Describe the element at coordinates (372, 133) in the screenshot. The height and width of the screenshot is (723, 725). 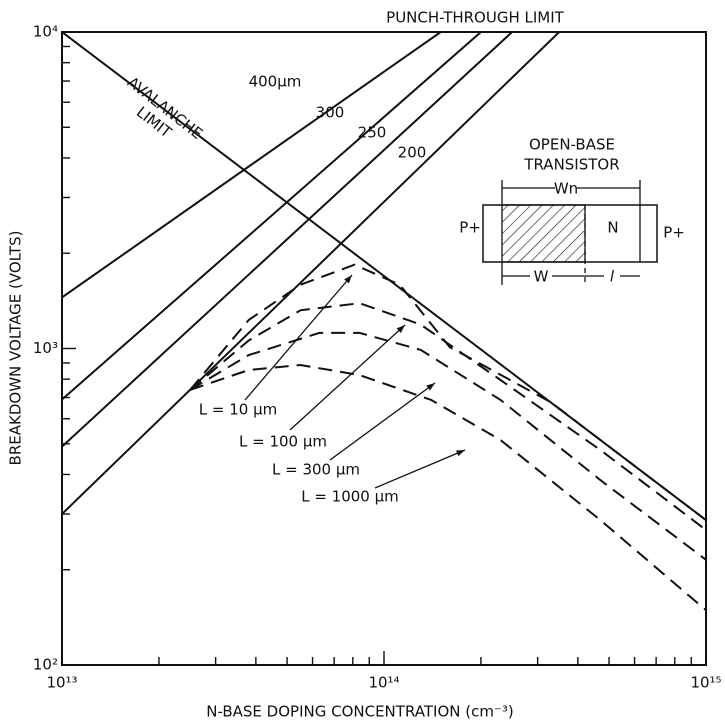
I see `series-label: 250` at that location.